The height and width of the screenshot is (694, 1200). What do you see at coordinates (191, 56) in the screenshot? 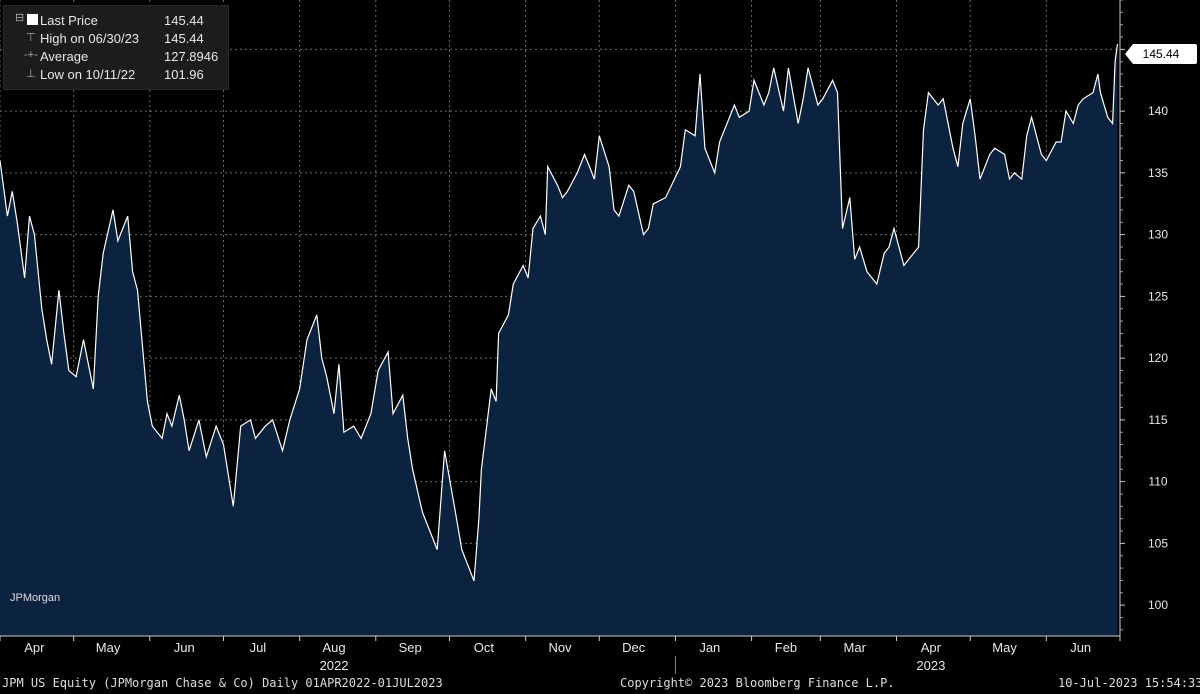
I see `legend-average-value: 127.8946` at bounding box center [191, 56].